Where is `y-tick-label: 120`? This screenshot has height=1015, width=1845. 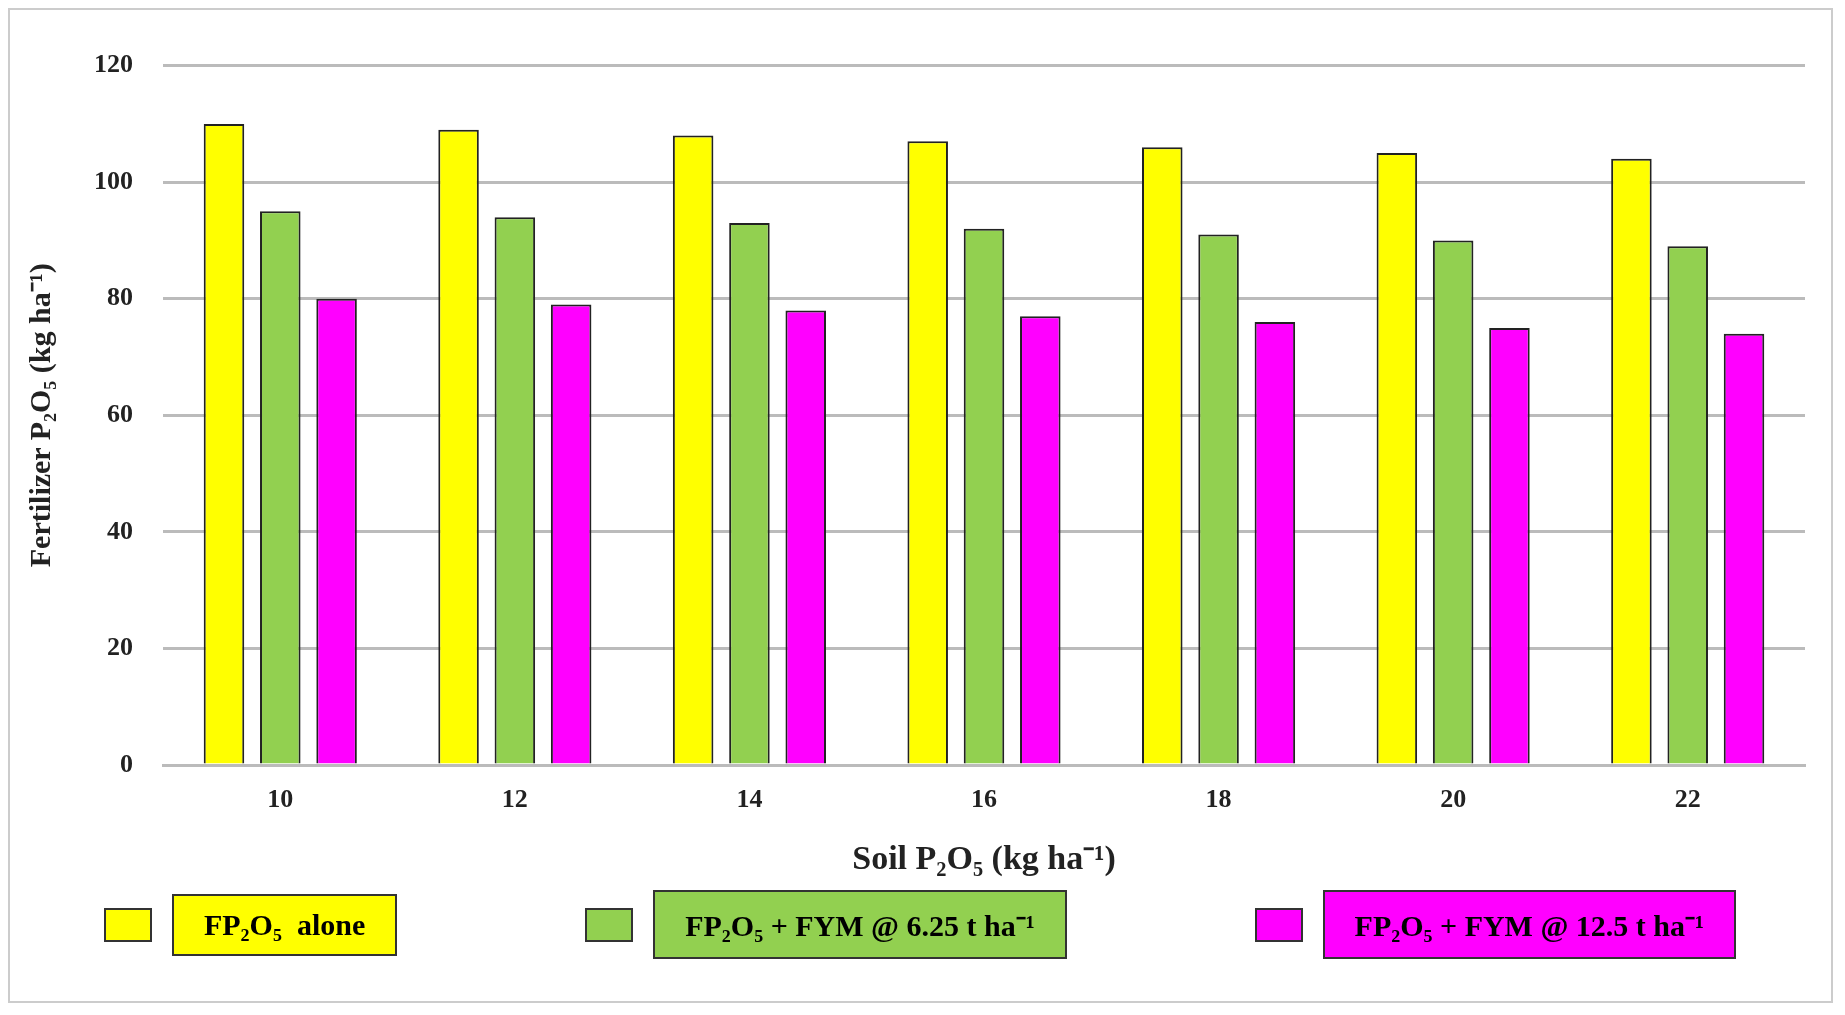
y-tick-label: 120 is located at coordinates (113, 64).